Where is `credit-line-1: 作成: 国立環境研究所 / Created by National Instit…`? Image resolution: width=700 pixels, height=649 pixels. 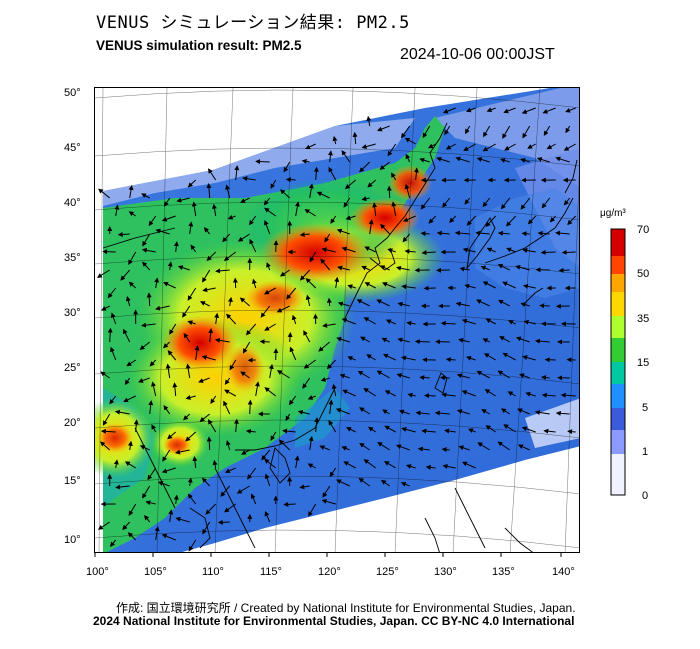
credit-line-1: 作成: 国立環境研究所 / Created by National Instit… is located at coordinates (346, 608).